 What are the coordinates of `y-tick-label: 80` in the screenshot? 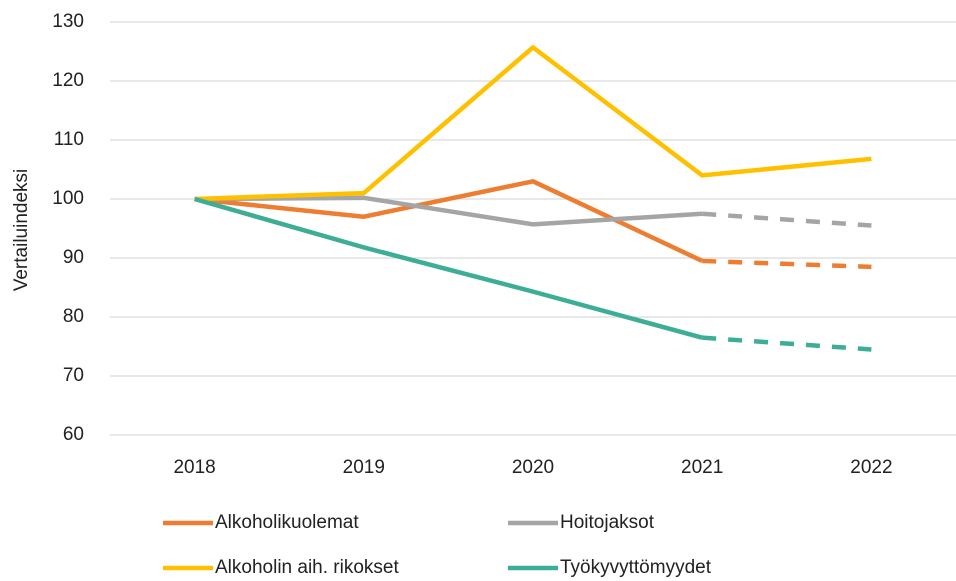 It's located at (73, 316).